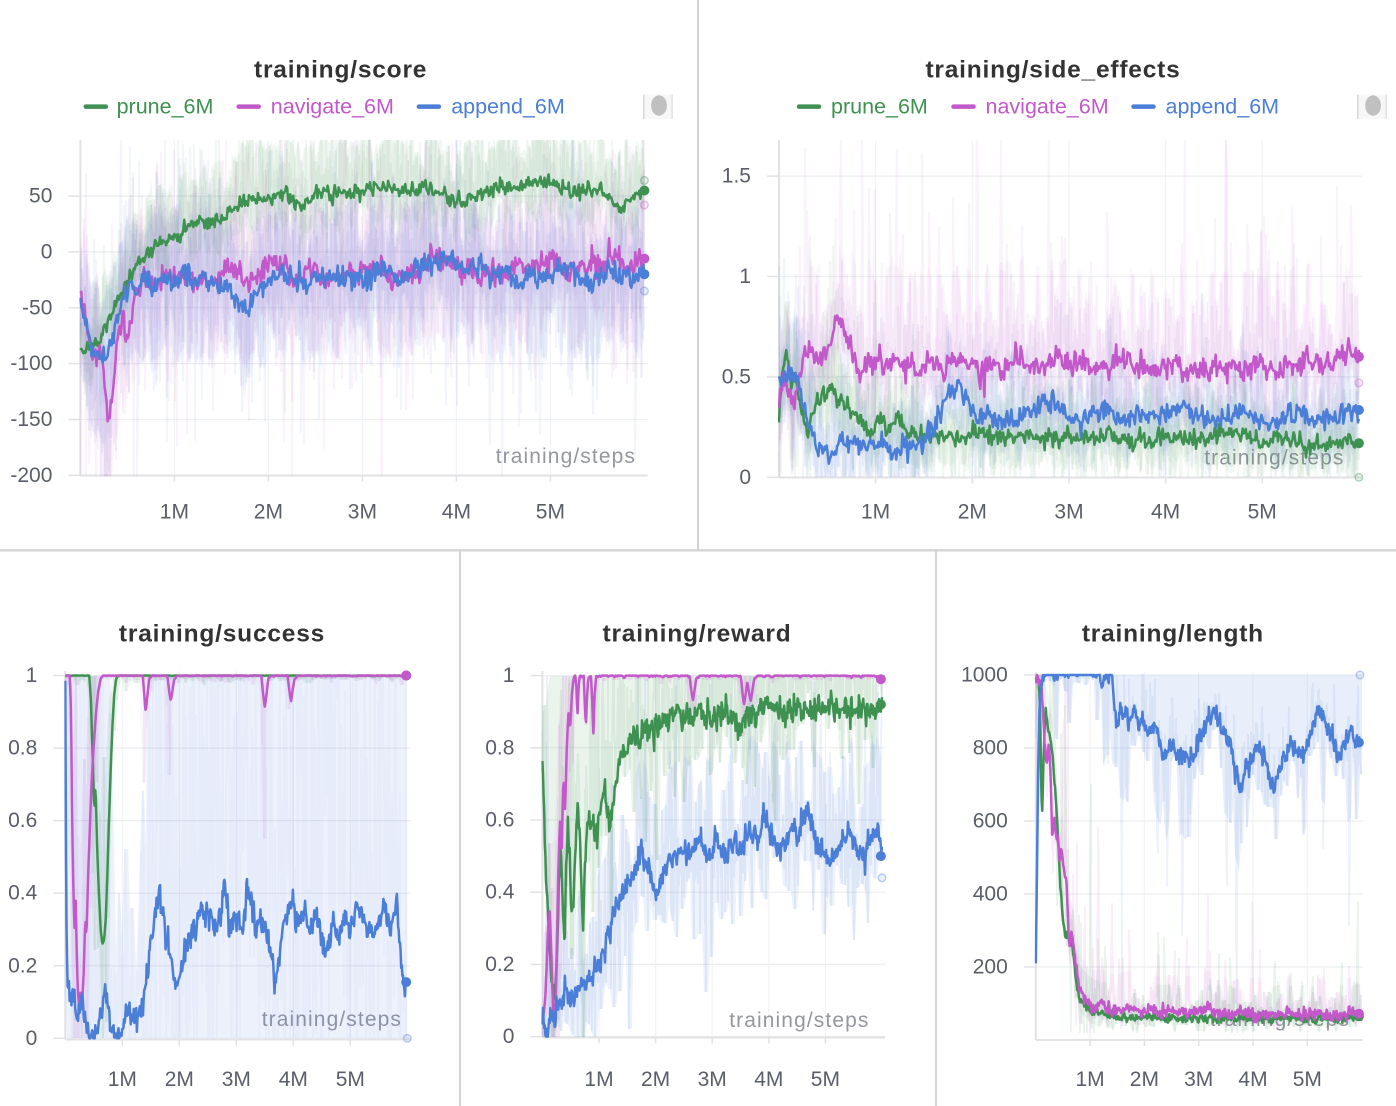  I want to click on svg-text: 800, so click(990, 748).